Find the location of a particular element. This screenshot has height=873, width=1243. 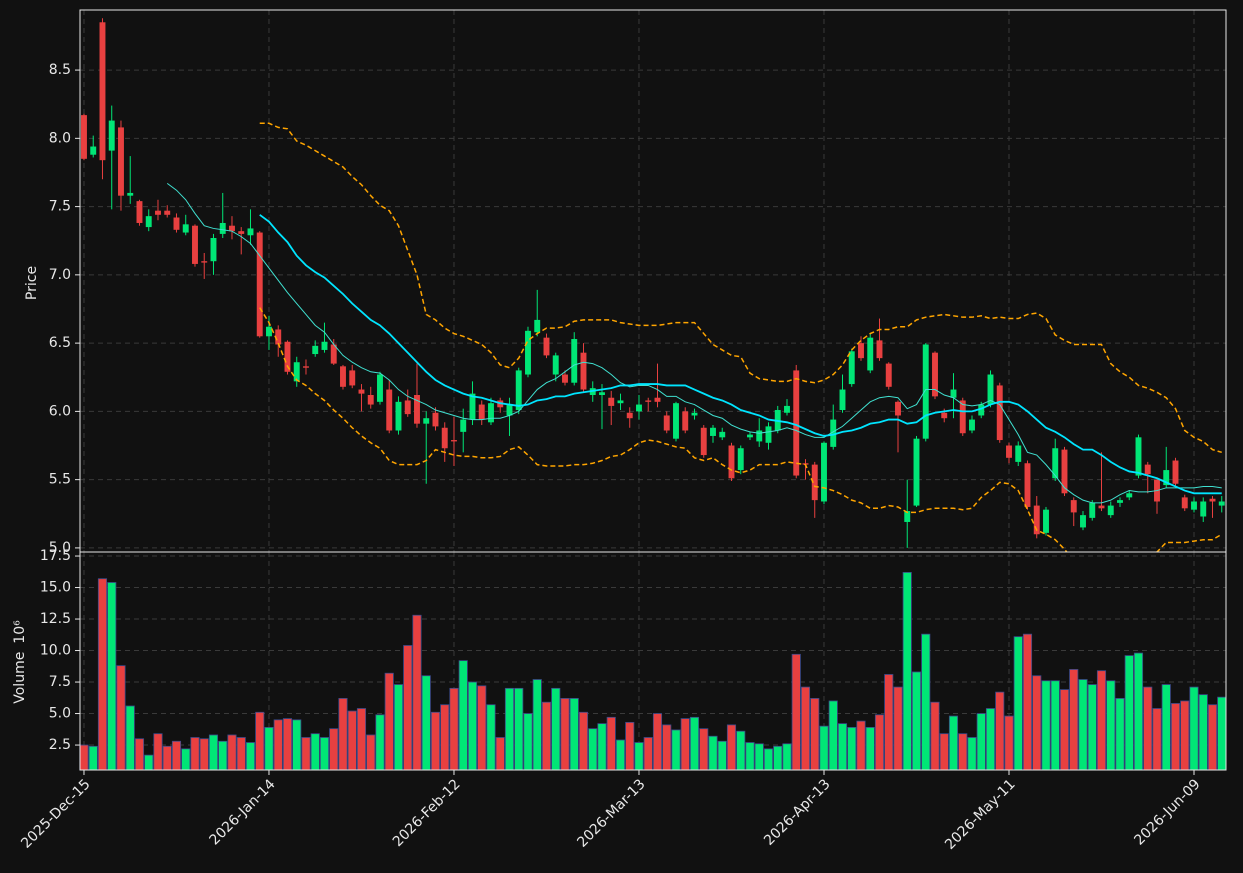

volume-label: Volume is located at coordinates (20, 678).